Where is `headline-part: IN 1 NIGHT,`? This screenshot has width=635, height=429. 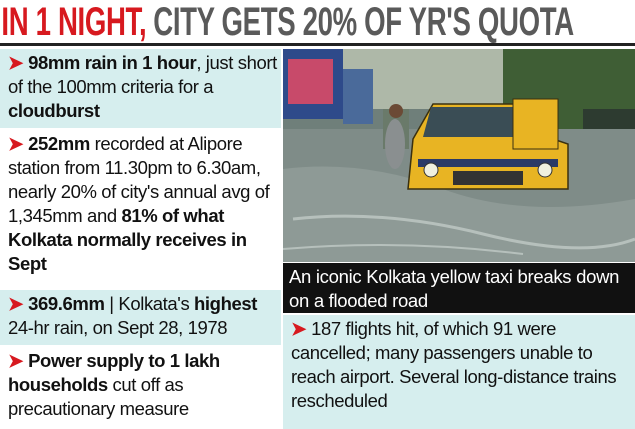
headline-part: IN 1 NIGHT, is located at coordinates (74, 22).